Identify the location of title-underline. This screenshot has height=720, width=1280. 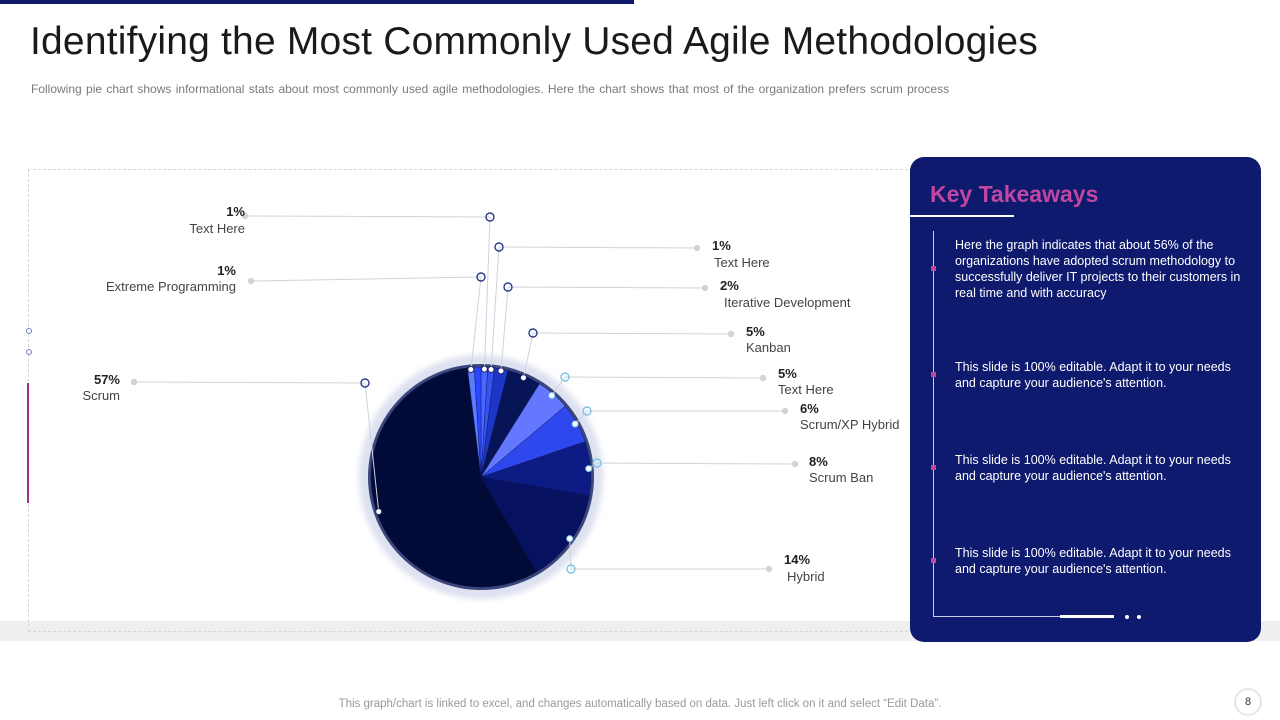
(962, 216).